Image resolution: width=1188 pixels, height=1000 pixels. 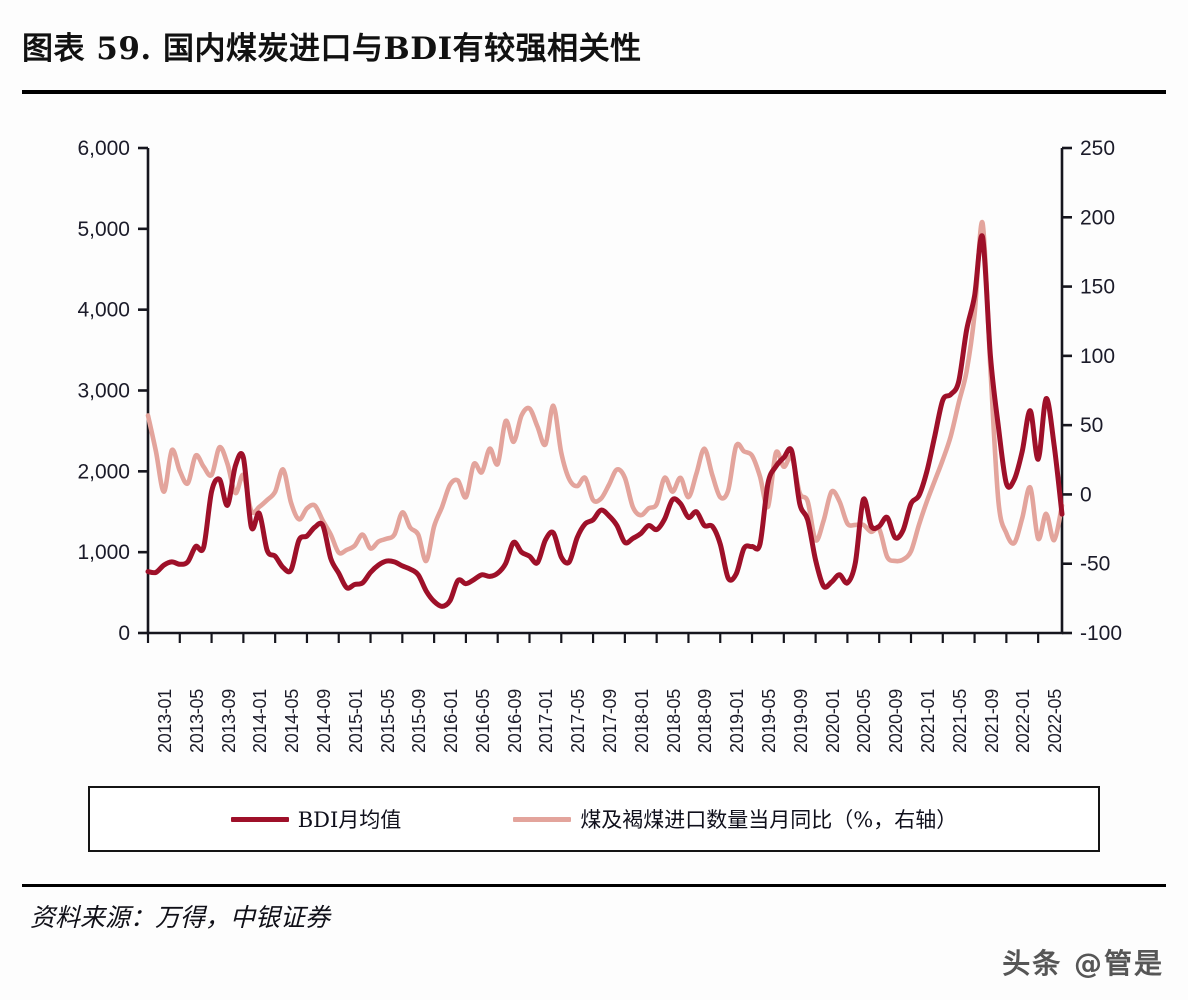 What do you see at coordinates (355, 721) in the screenshot?
I see `x-axis-tick-label: 2015-01` at bounding box center [355, 721].